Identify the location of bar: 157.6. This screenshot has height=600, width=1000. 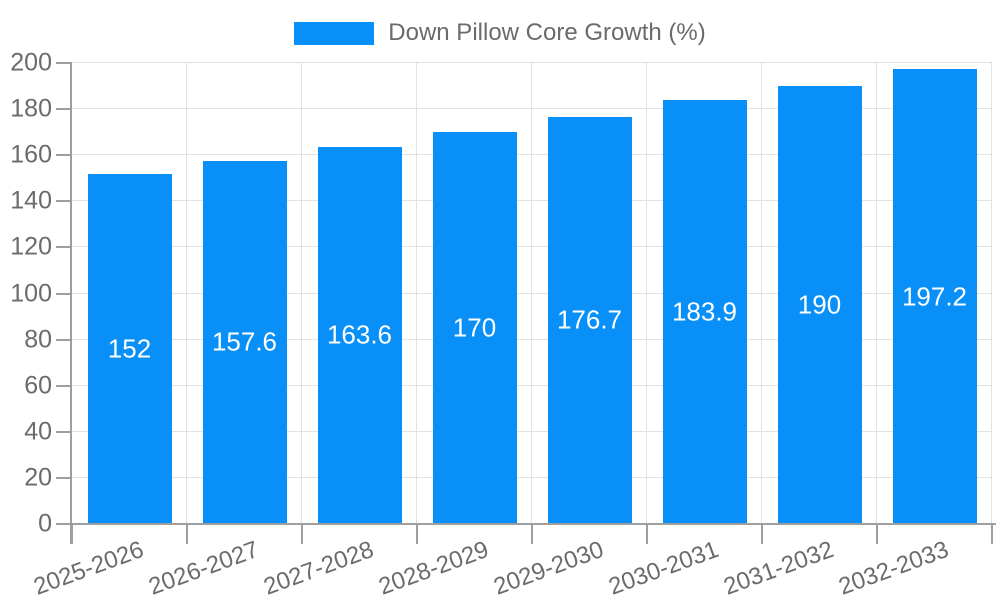
(244, 342).